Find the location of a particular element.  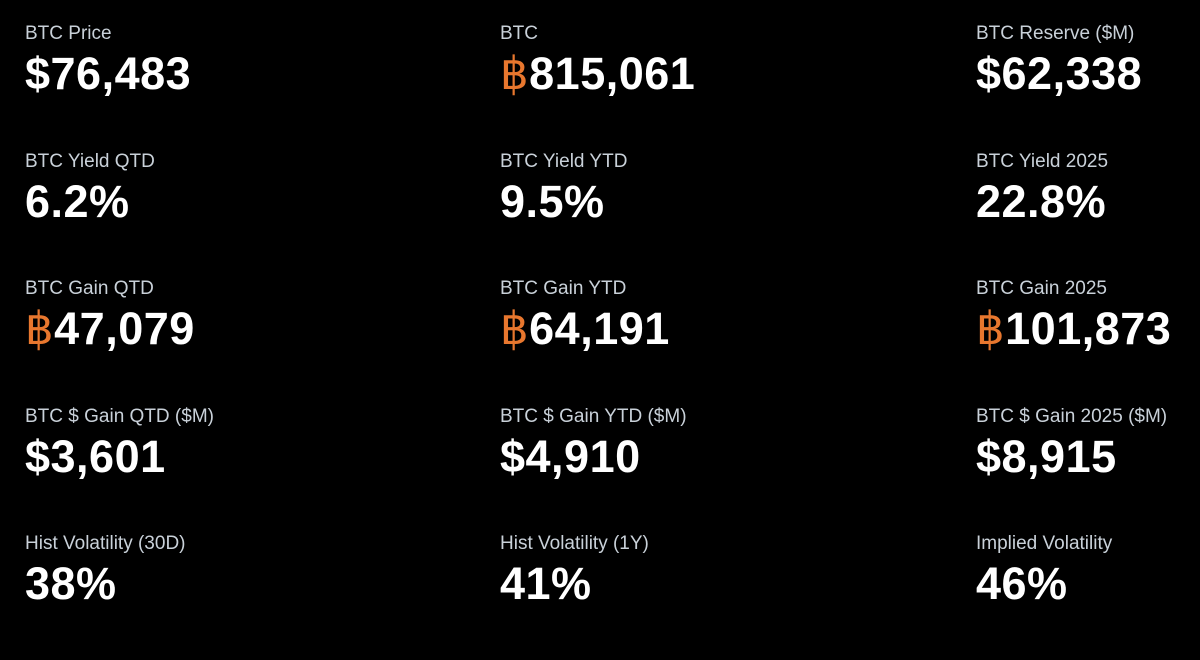

metric-card: BTC Gain YTD ฿64,191 is located at coordinates (738, 341).